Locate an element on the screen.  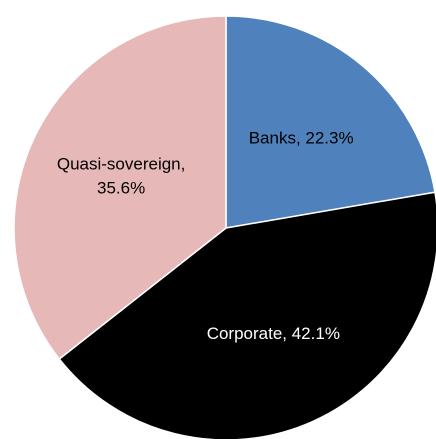
slice-label: Banks, 22.3% is located at coordinates (301, 137).